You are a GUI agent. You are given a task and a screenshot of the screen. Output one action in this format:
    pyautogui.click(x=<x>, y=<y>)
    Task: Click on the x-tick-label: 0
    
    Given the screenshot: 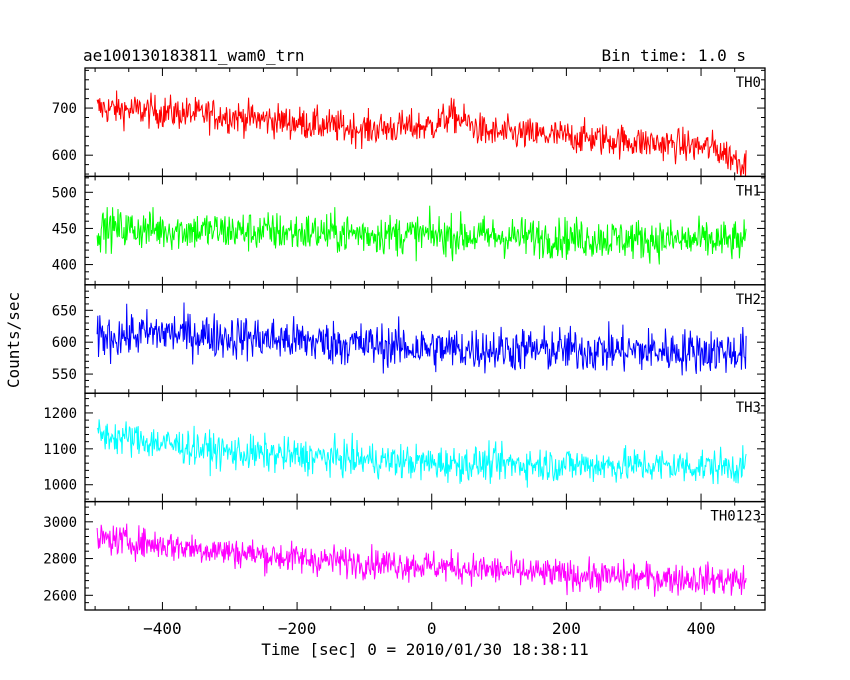 What is the action you would take?
    pyautogui.click(x=432, y=628)
    